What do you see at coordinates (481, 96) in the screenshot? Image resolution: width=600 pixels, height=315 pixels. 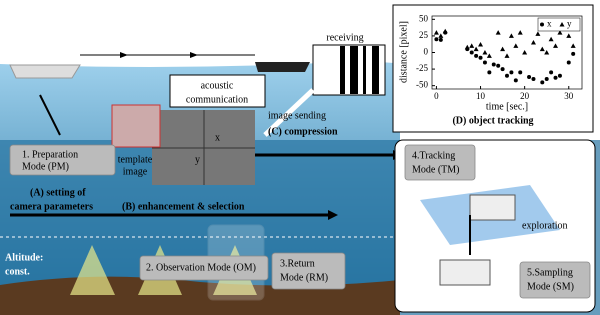 I see `x-tick-label: 10` at bounding box center [481, 96].